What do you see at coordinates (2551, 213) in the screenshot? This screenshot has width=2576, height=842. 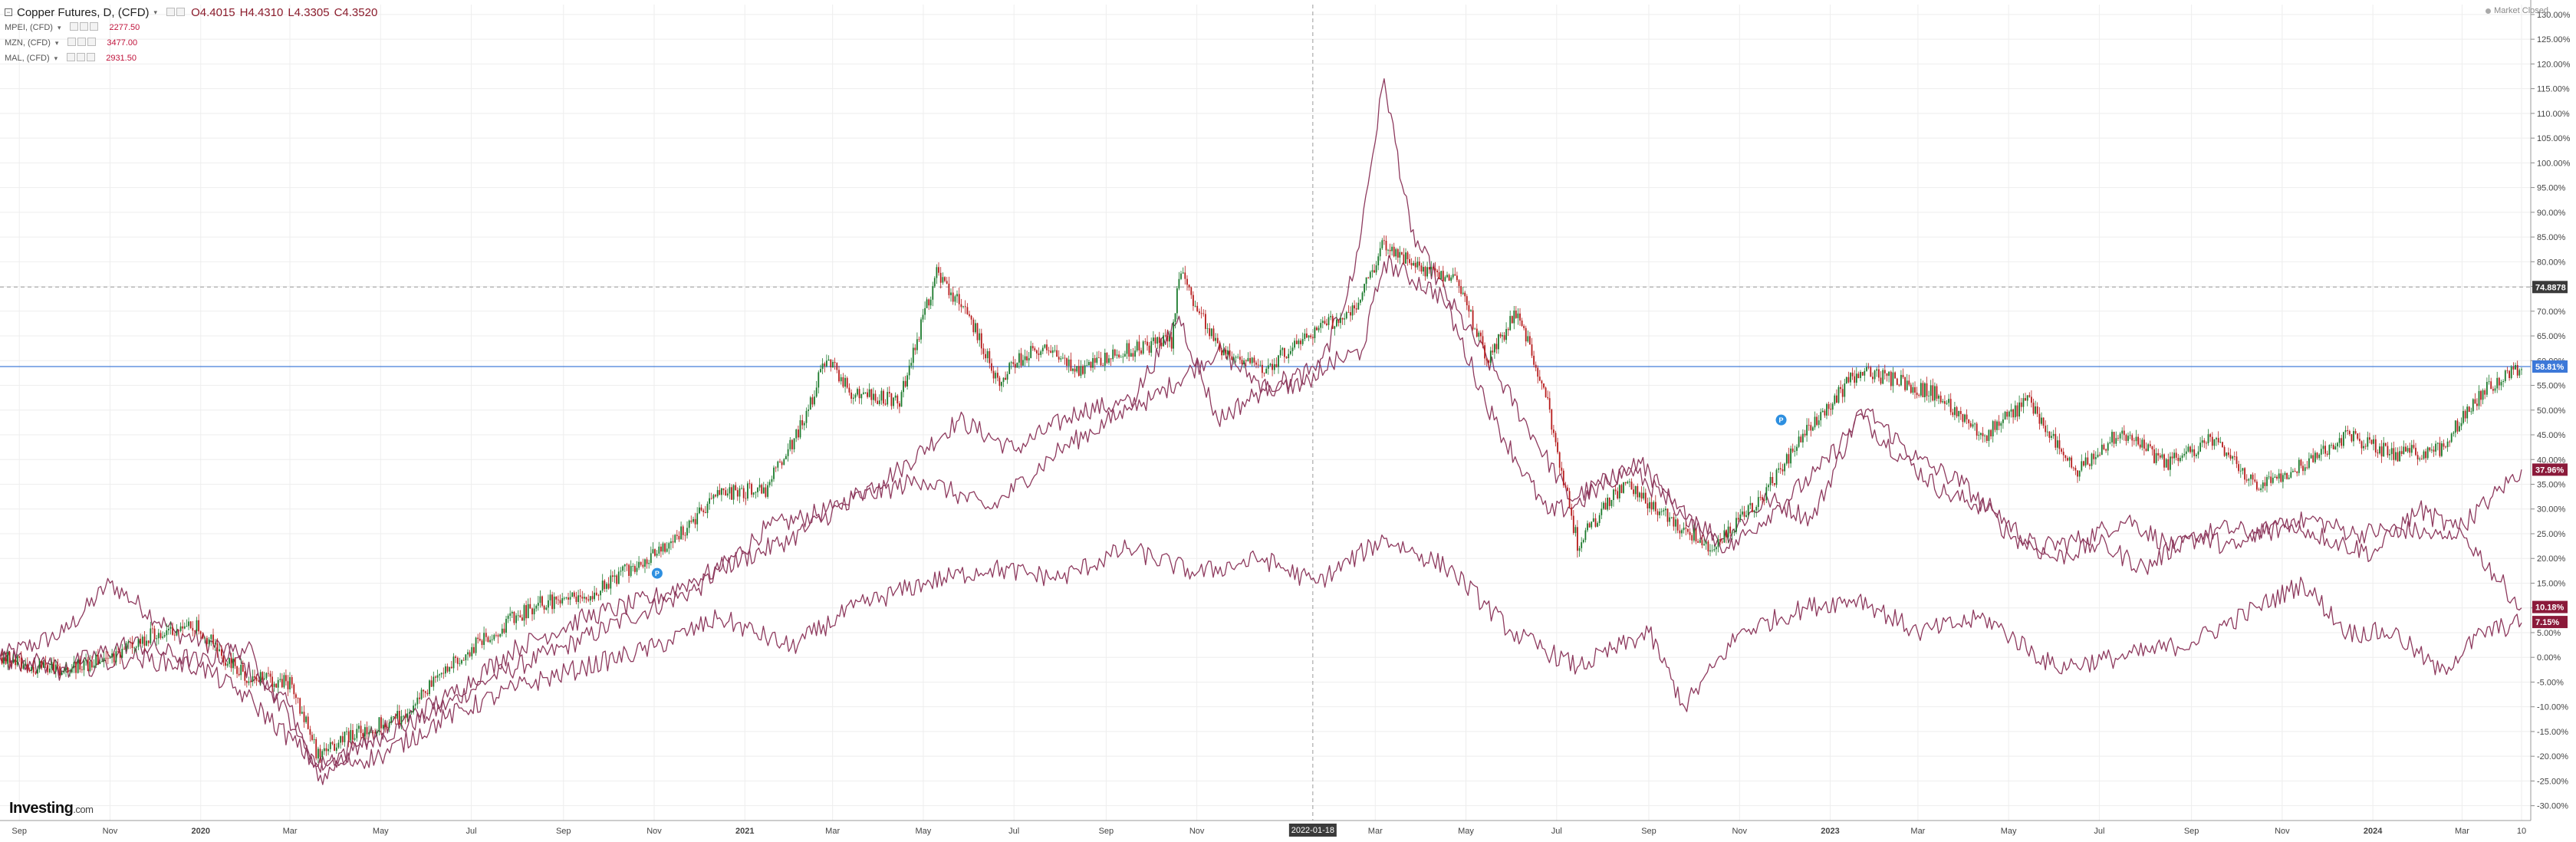 I see `y-tick-label: 90.00%` at bounding box center [2551, 213].